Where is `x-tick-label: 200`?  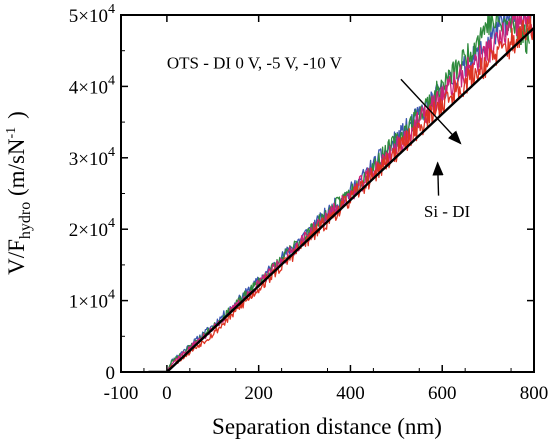
x-tick-label: 200 is located at coordinates (258, 393).